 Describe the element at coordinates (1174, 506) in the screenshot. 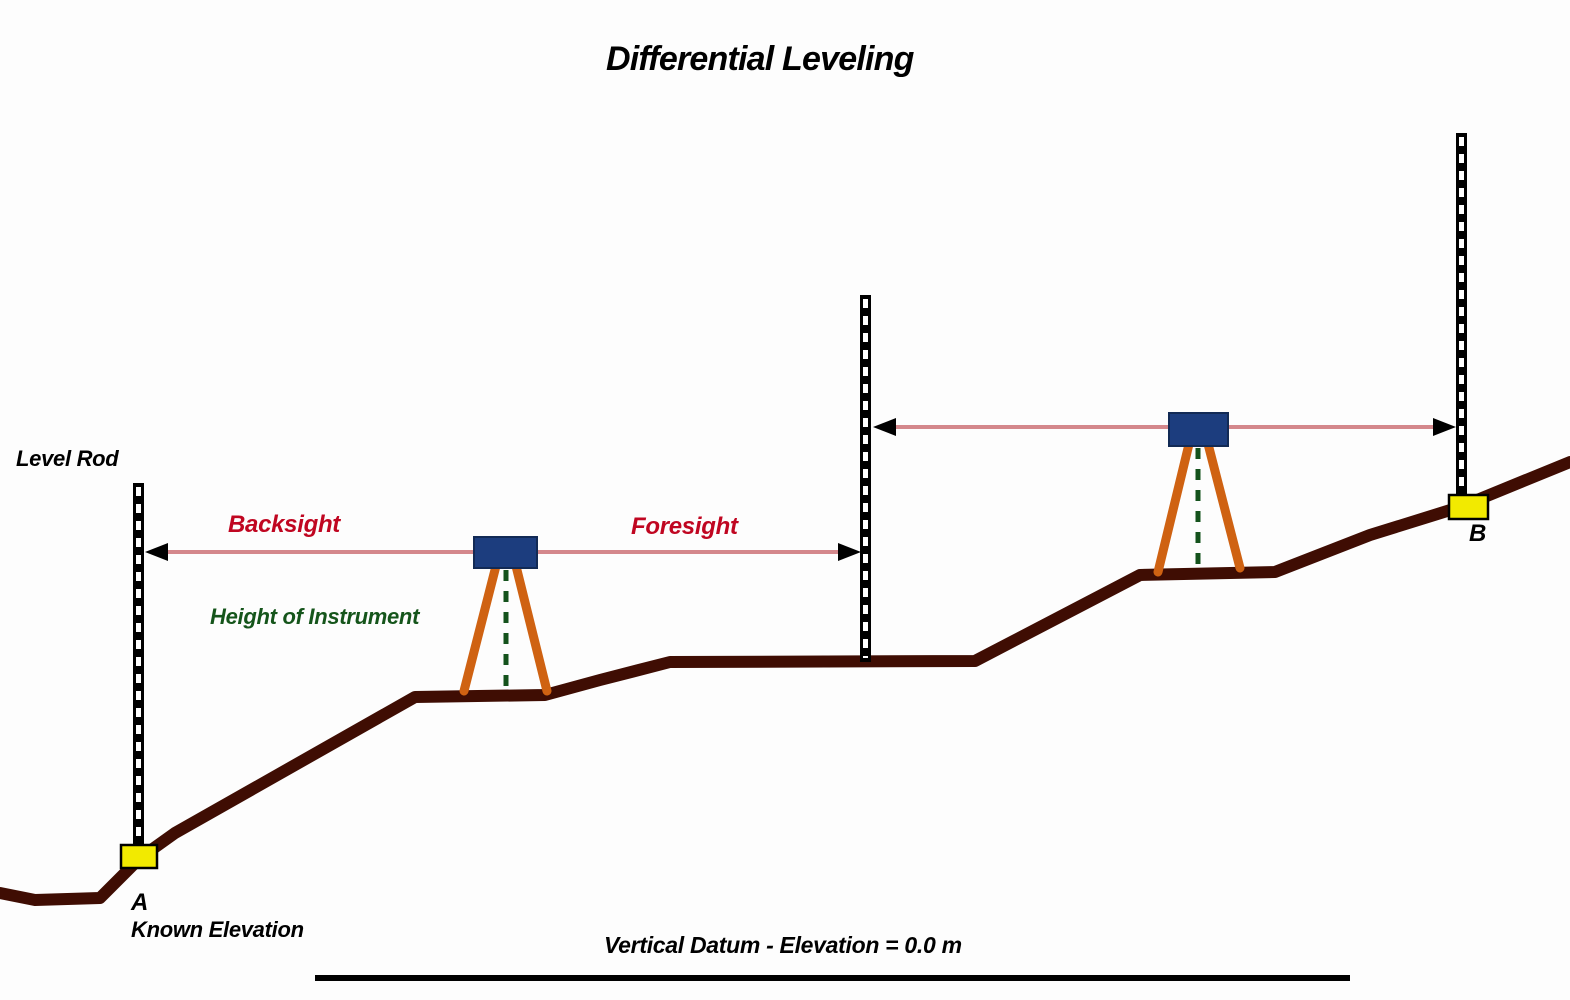

I see `instrument-2-left-leg` at that location.